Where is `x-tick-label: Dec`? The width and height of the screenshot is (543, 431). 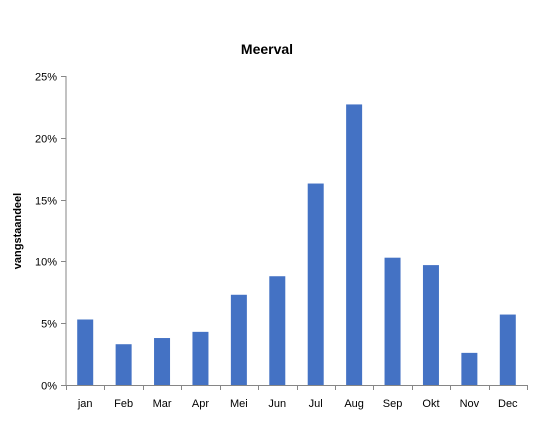
x-tick-label: Dec is located at coordinates (508, 404).